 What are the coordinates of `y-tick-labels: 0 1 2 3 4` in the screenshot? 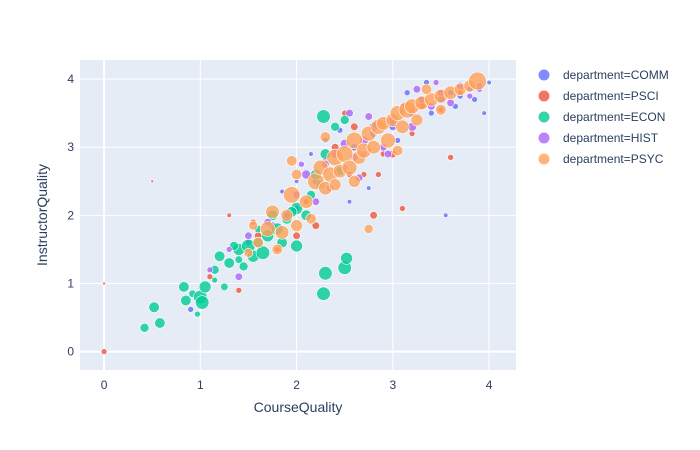 It's located at (70, 215).